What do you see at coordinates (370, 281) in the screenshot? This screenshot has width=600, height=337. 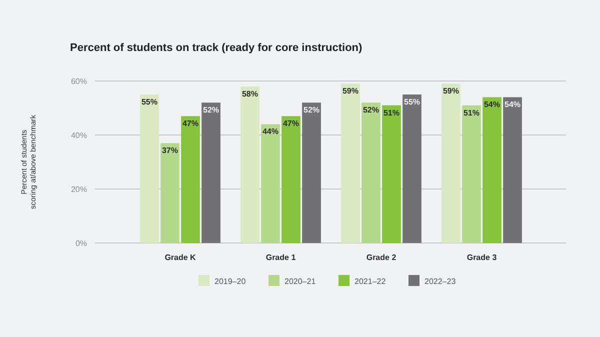 I see `legend-label: 2021–22` at bounding box center [370, 281].